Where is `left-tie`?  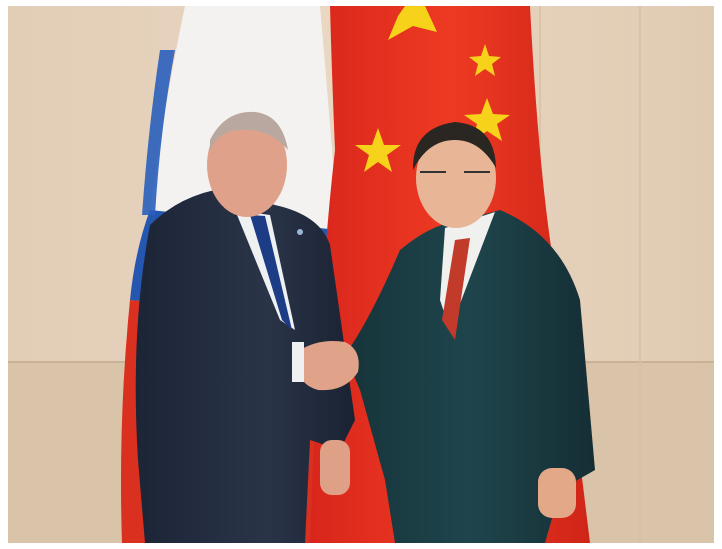
left-tie is located at coordinates (271, 272).